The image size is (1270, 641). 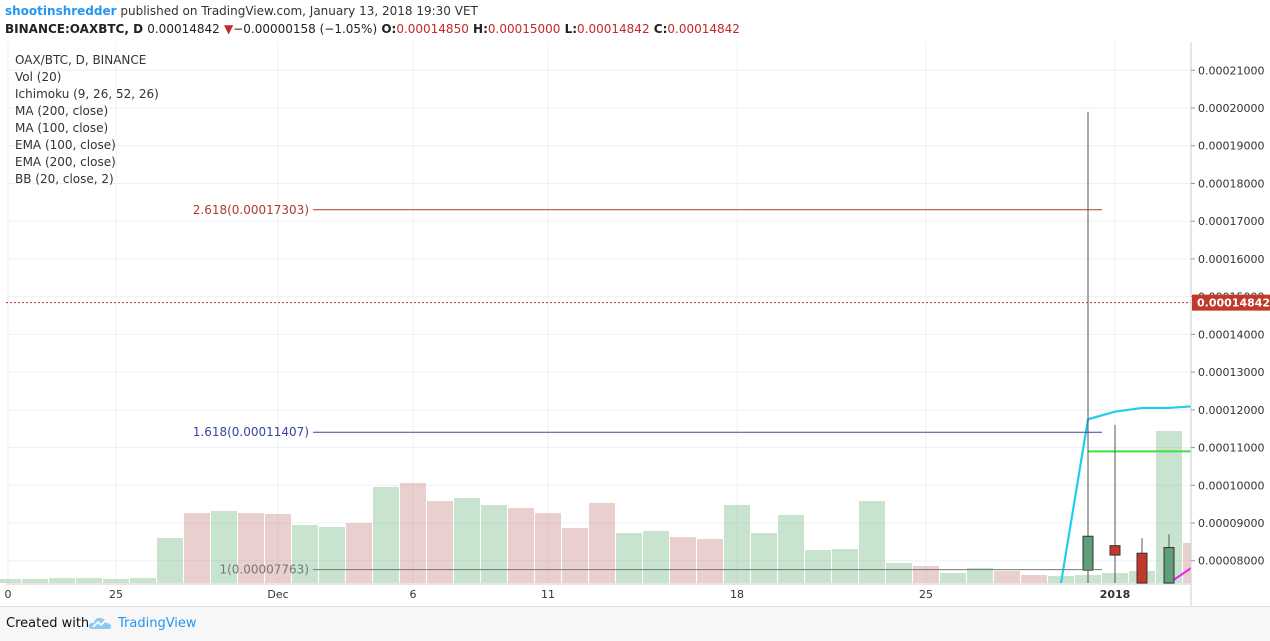 What do you see at coordinates (264, 570) in the screenshot?
I see `fib-level-label: 1(0.00007763)` at bounding box center [264, 570].